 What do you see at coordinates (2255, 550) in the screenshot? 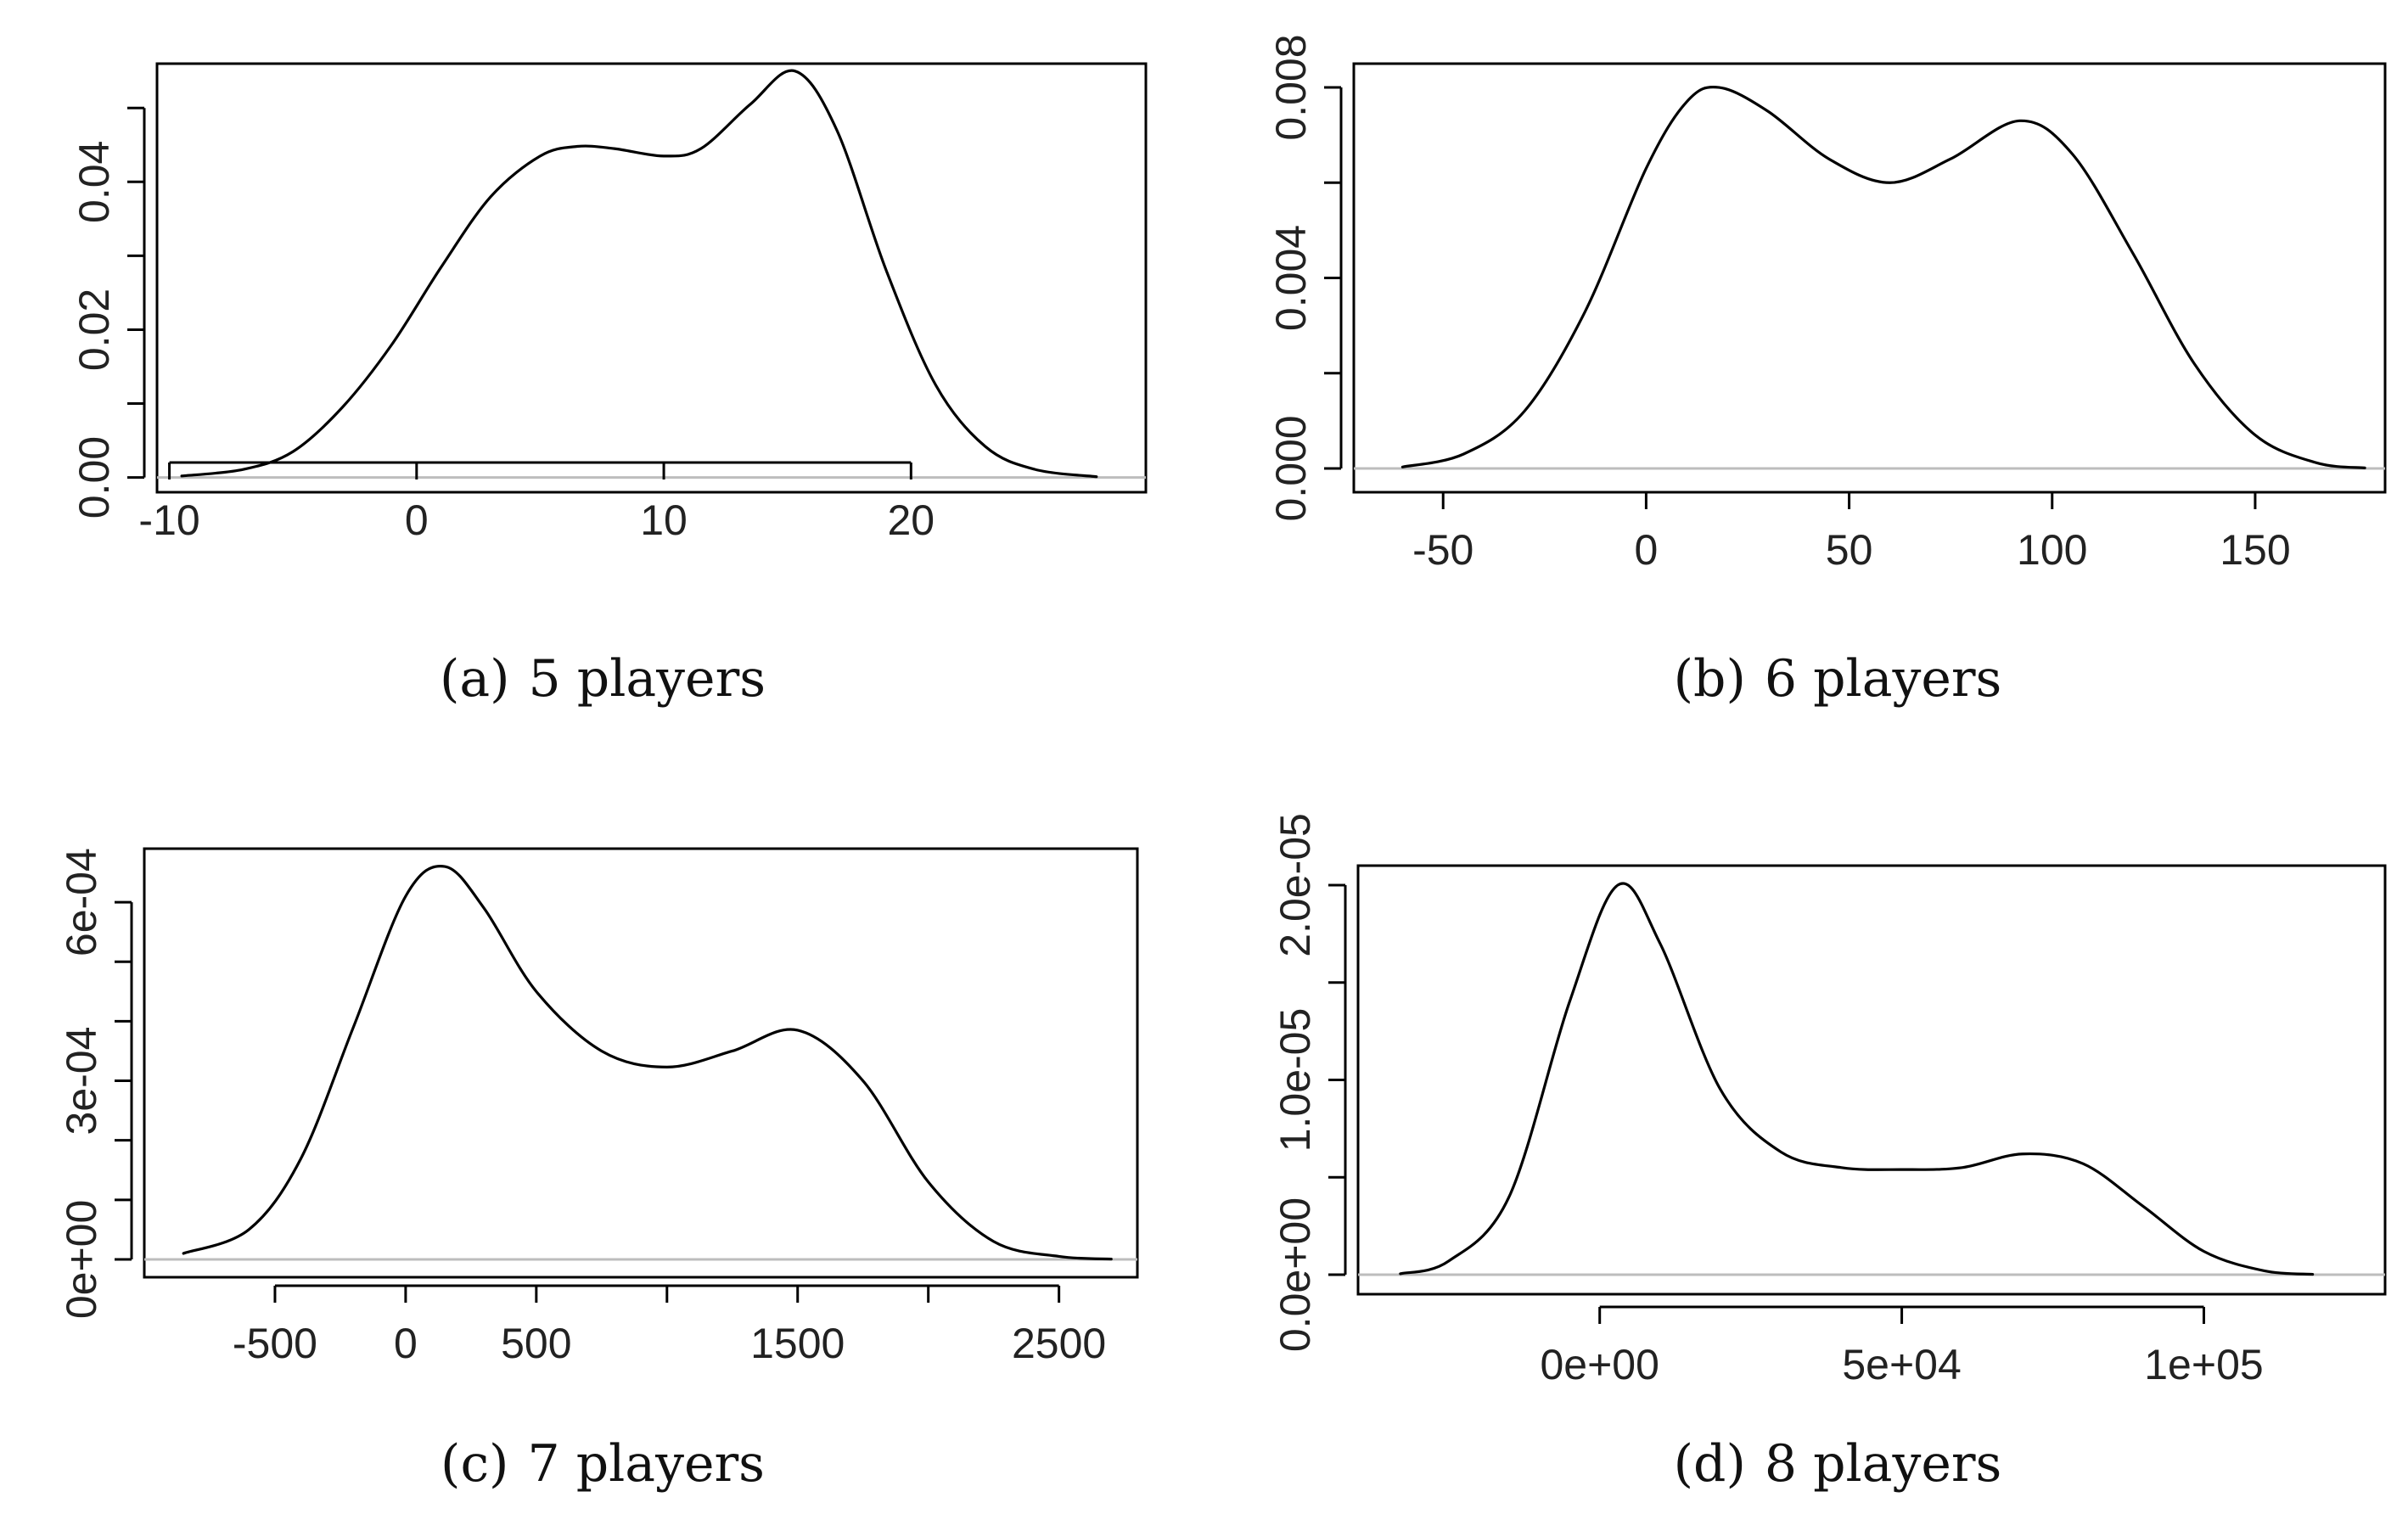
I see `x-tick-label: 150` at bounding box center [2255, 550].